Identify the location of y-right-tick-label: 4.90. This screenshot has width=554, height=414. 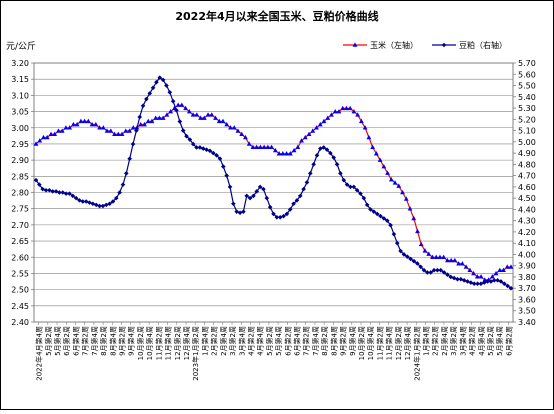
(527, 153).